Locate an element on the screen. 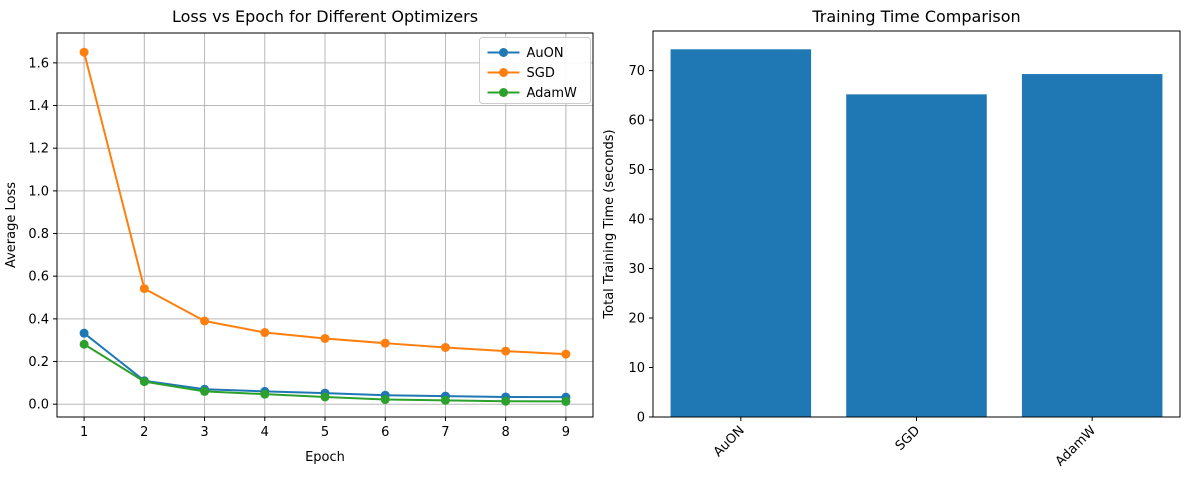  time-chart-title: Training Time Comparison is located at coordinates (915, 16).